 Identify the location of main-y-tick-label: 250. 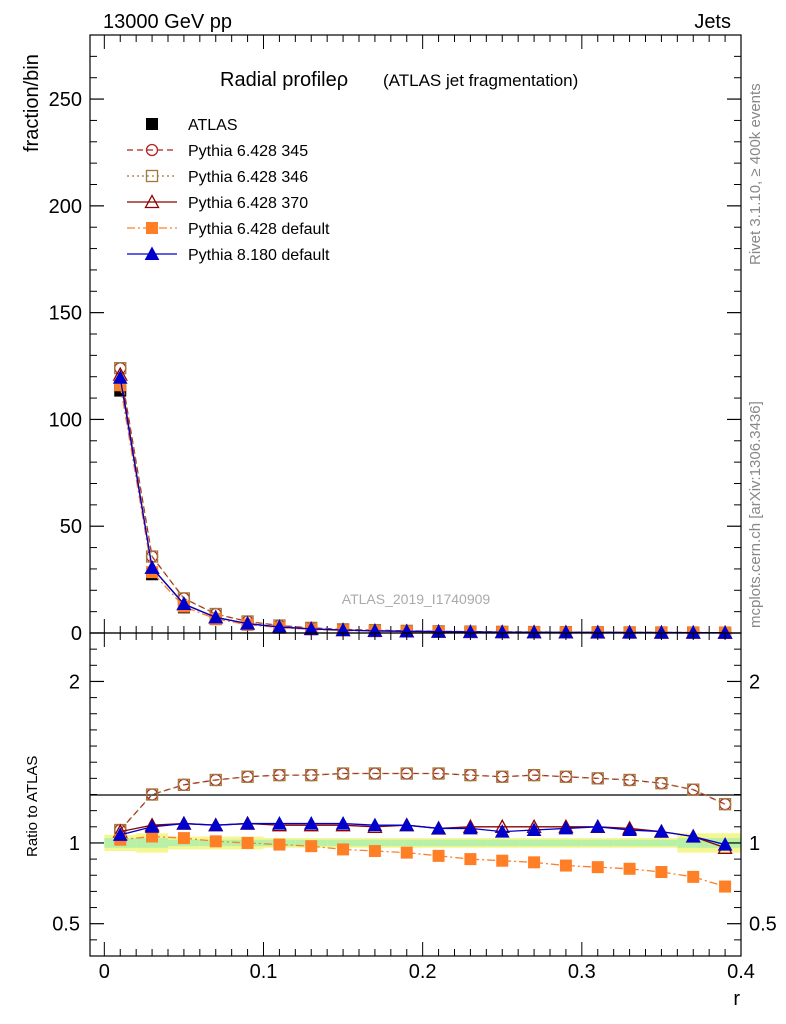
(65, 100).